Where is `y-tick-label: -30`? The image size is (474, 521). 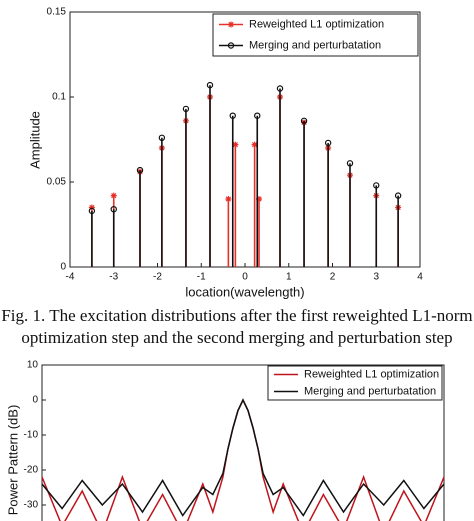
y-tick-label: -30 is located at coordinates (31, 505).